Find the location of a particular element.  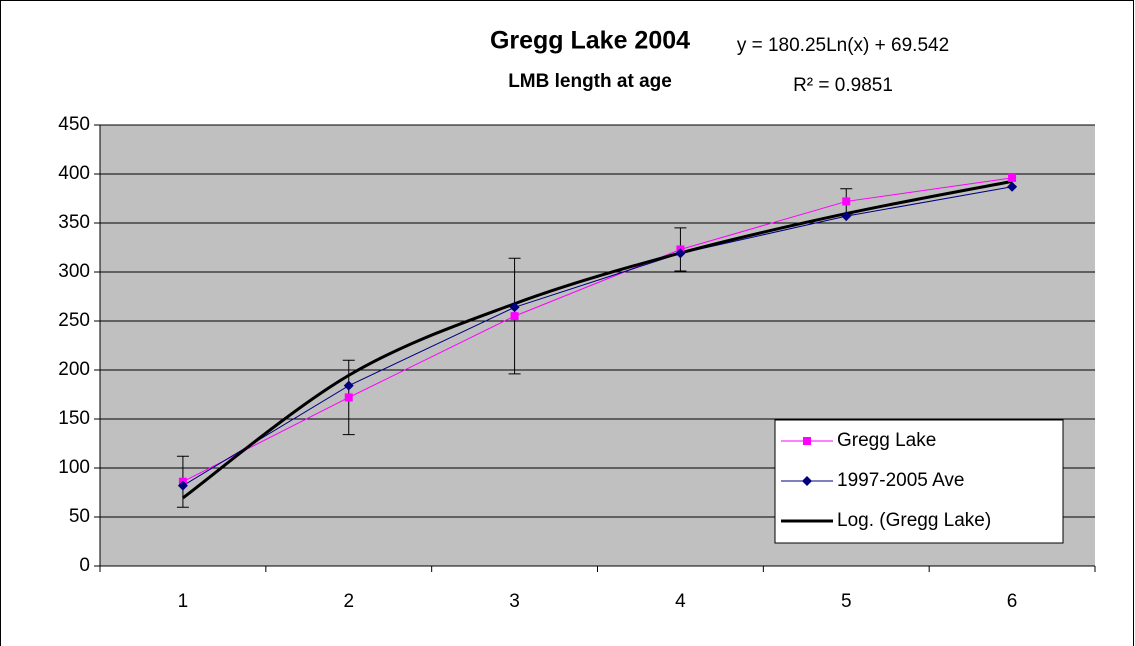

legend-label: 1997-2005 Ave is located at coordinates (901, 480).